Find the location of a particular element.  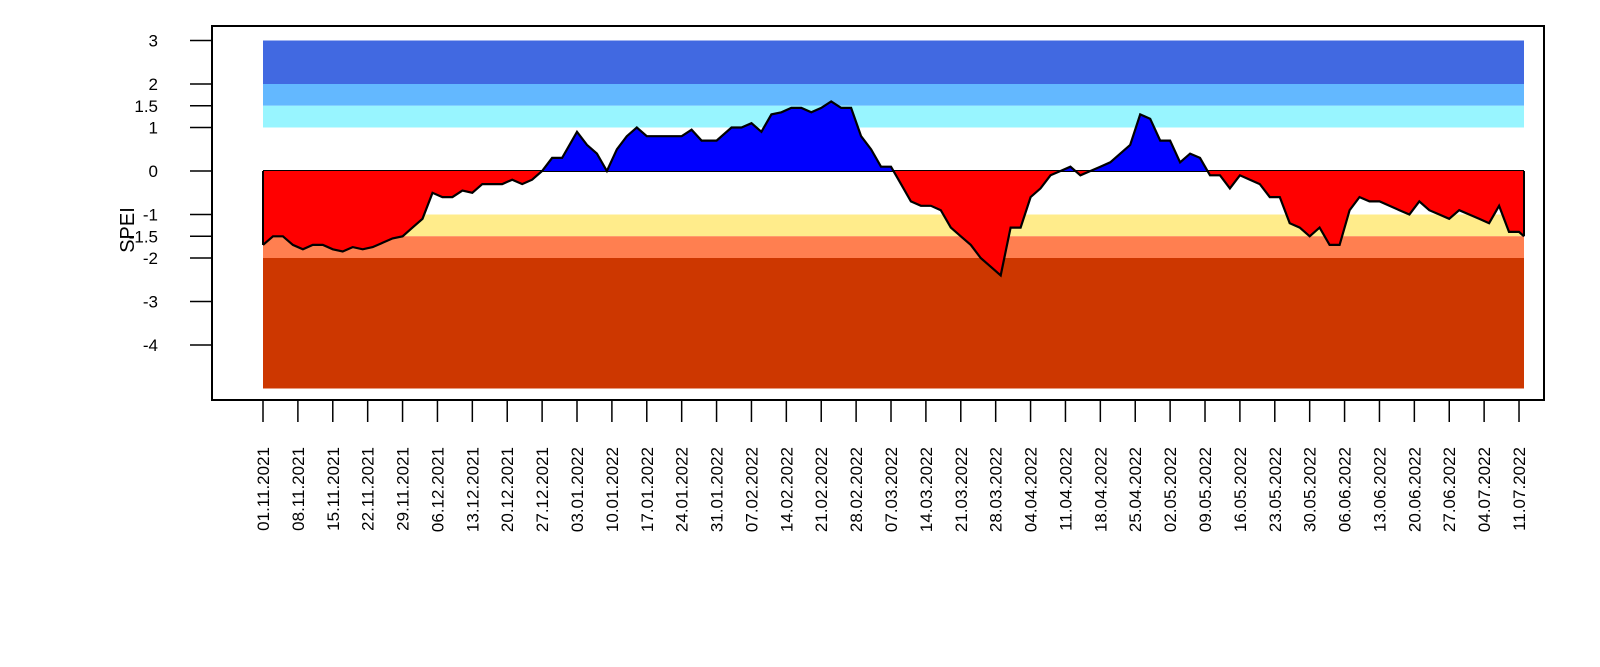

x-tick-label: 04.04.2022 is located at coordinates (1031, 489).